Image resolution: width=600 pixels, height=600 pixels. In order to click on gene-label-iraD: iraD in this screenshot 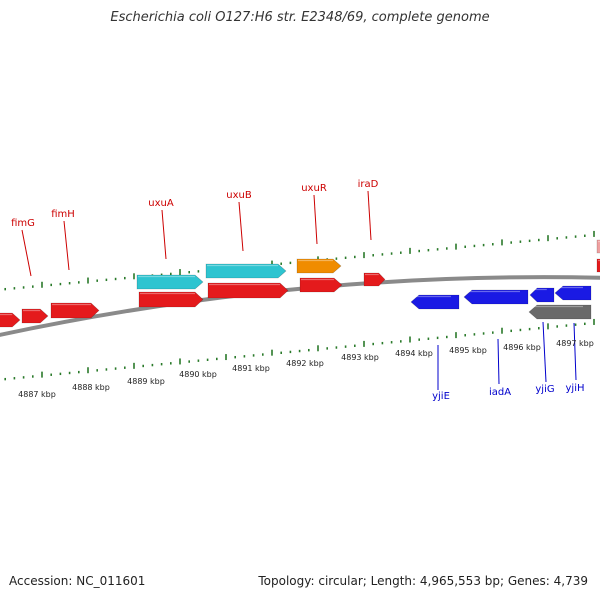, I will do `click(368, 184)`.